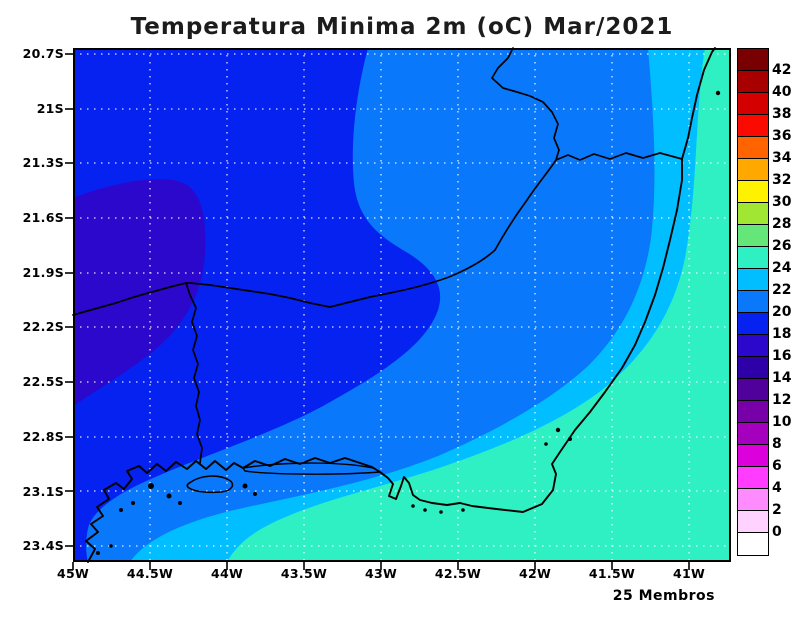 The width and height of the screenshot is (800, 618). I want to click on colorbar-value-label: 38, so click(782, 114).